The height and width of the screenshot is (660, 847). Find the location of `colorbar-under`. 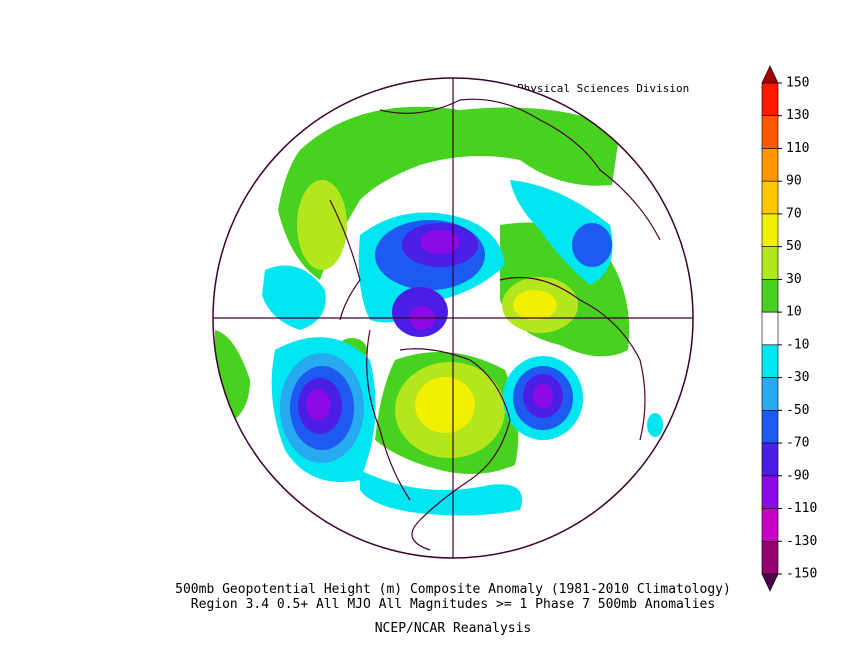

colorbar-under is located at coordinates (770, 582).